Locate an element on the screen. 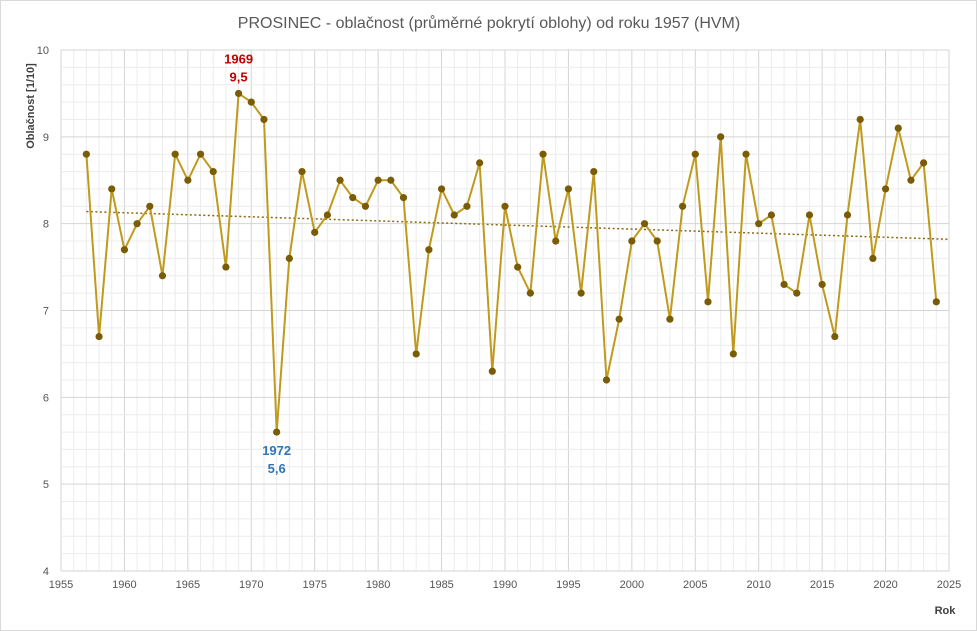 Image resolution: width=977 pixels, height=631 pixels. x-tick-label: 2015 is located at coordinates (822, 585).